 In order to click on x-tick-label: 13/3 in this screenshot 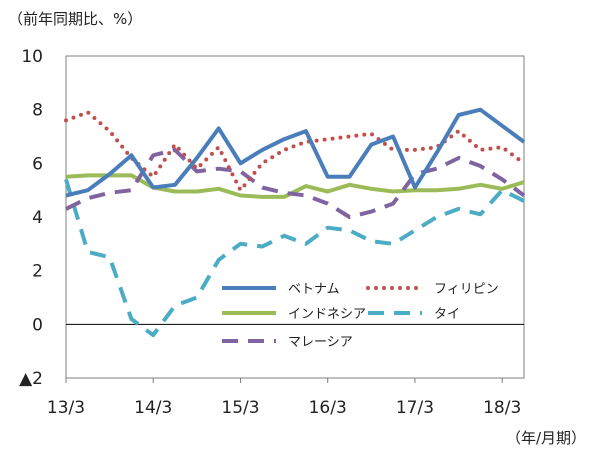, I will do `click(66, 408)`.